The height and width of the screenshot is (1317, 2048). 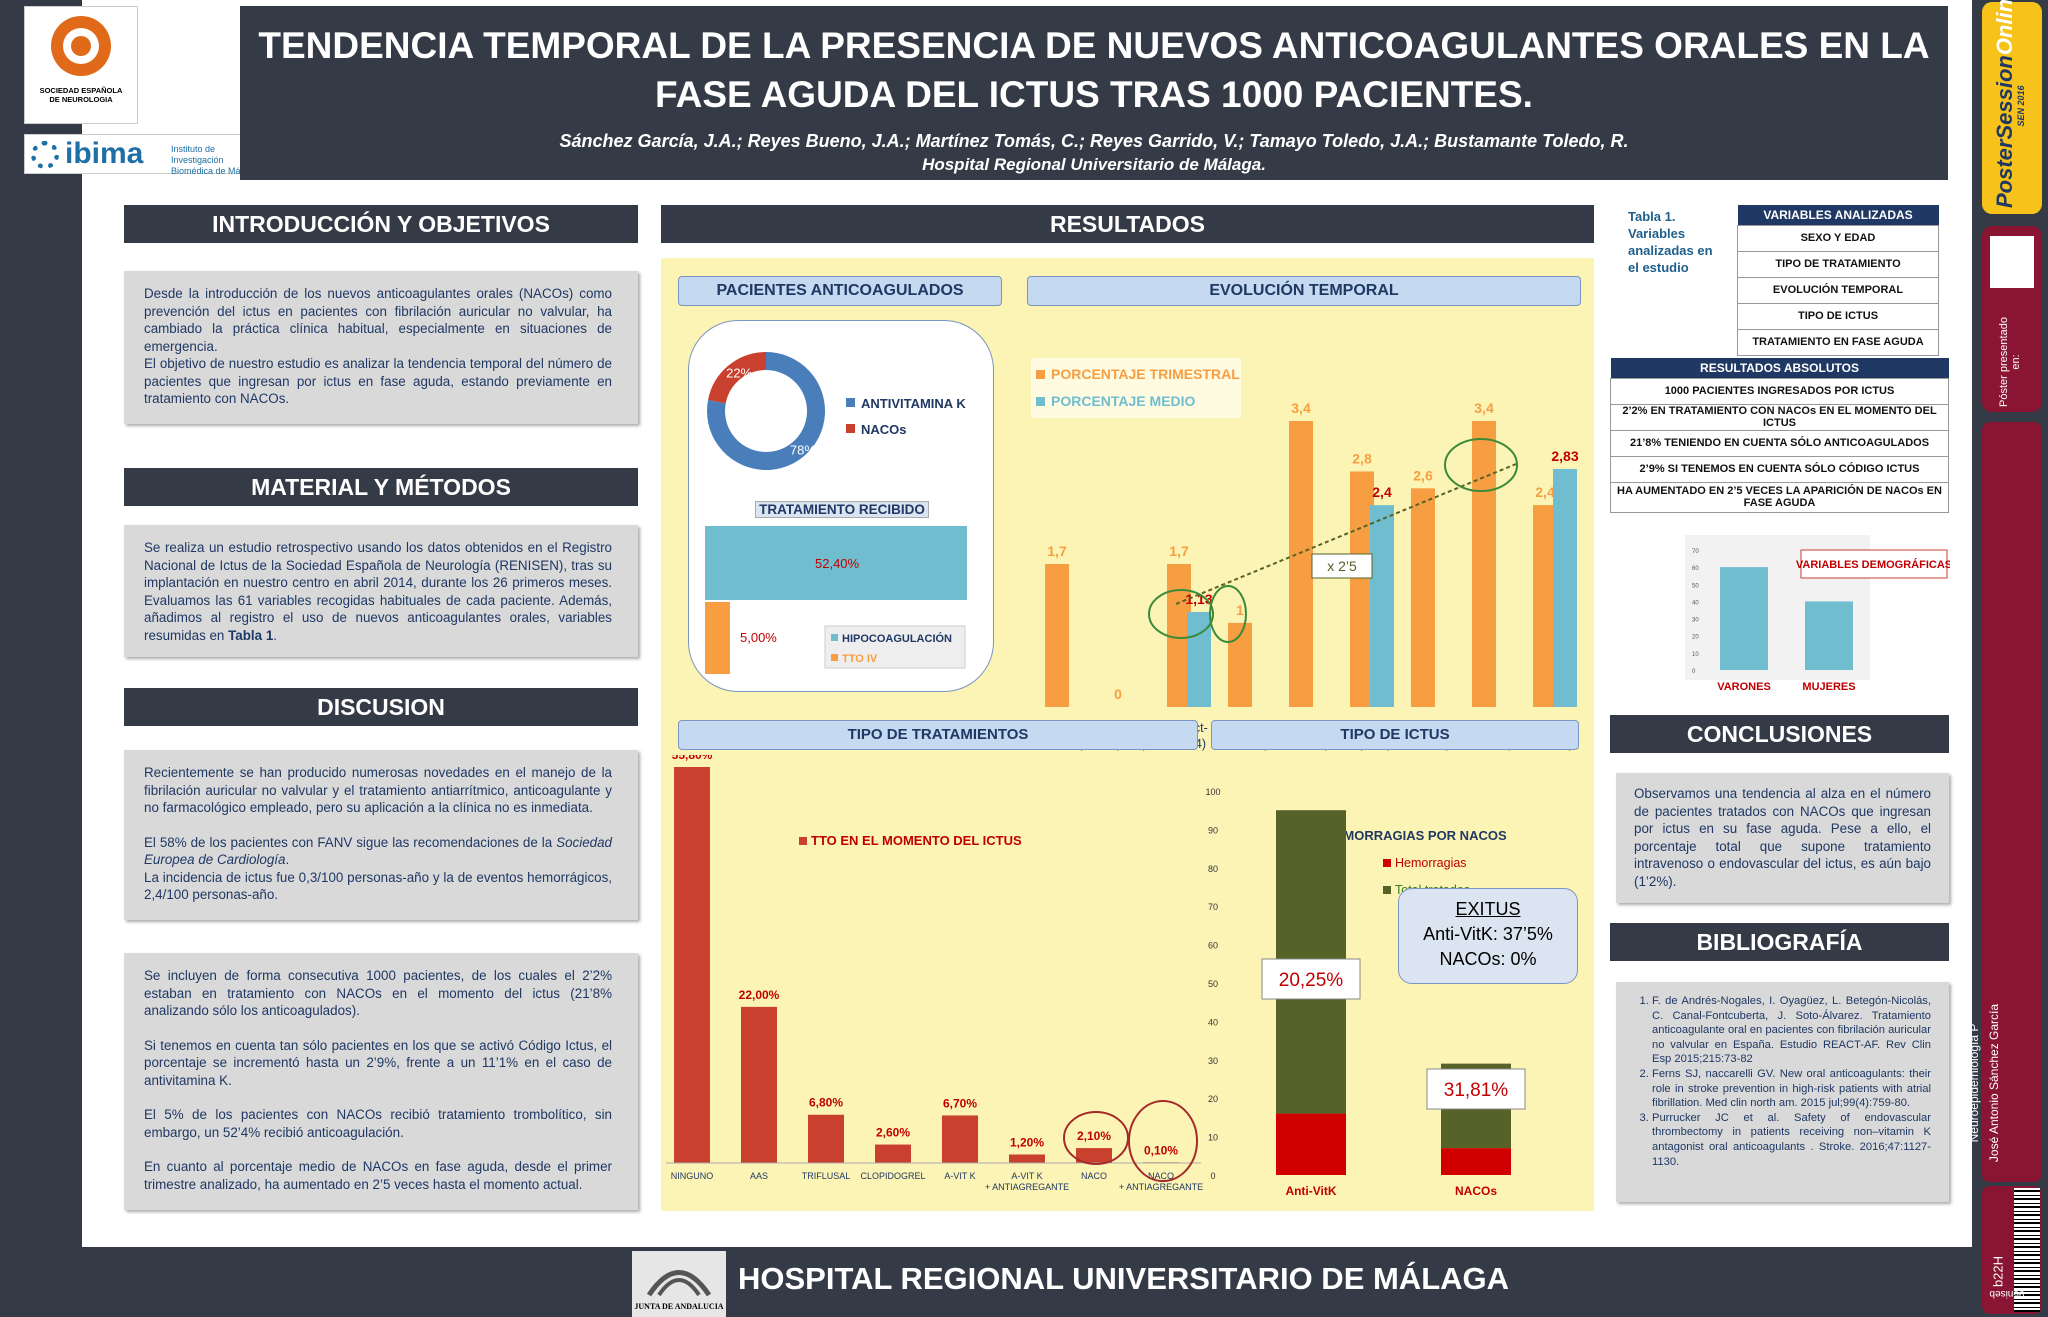 What do you see at coordinates (81, 46) in the screenshot?
I see `brain-icon` at bounding box center [81, 46].